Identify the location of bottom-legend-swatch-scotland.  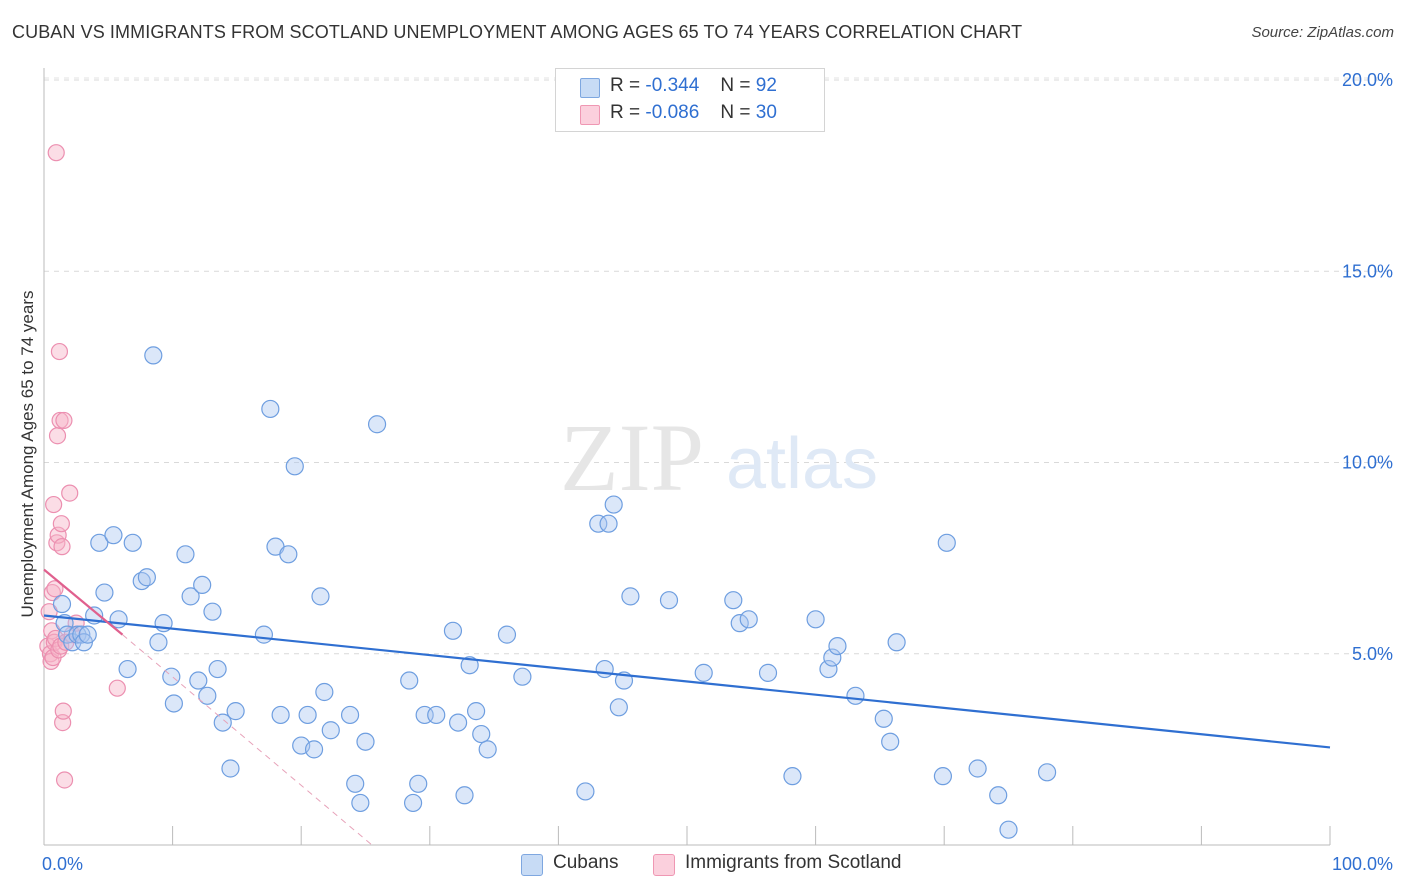
(664, 865).